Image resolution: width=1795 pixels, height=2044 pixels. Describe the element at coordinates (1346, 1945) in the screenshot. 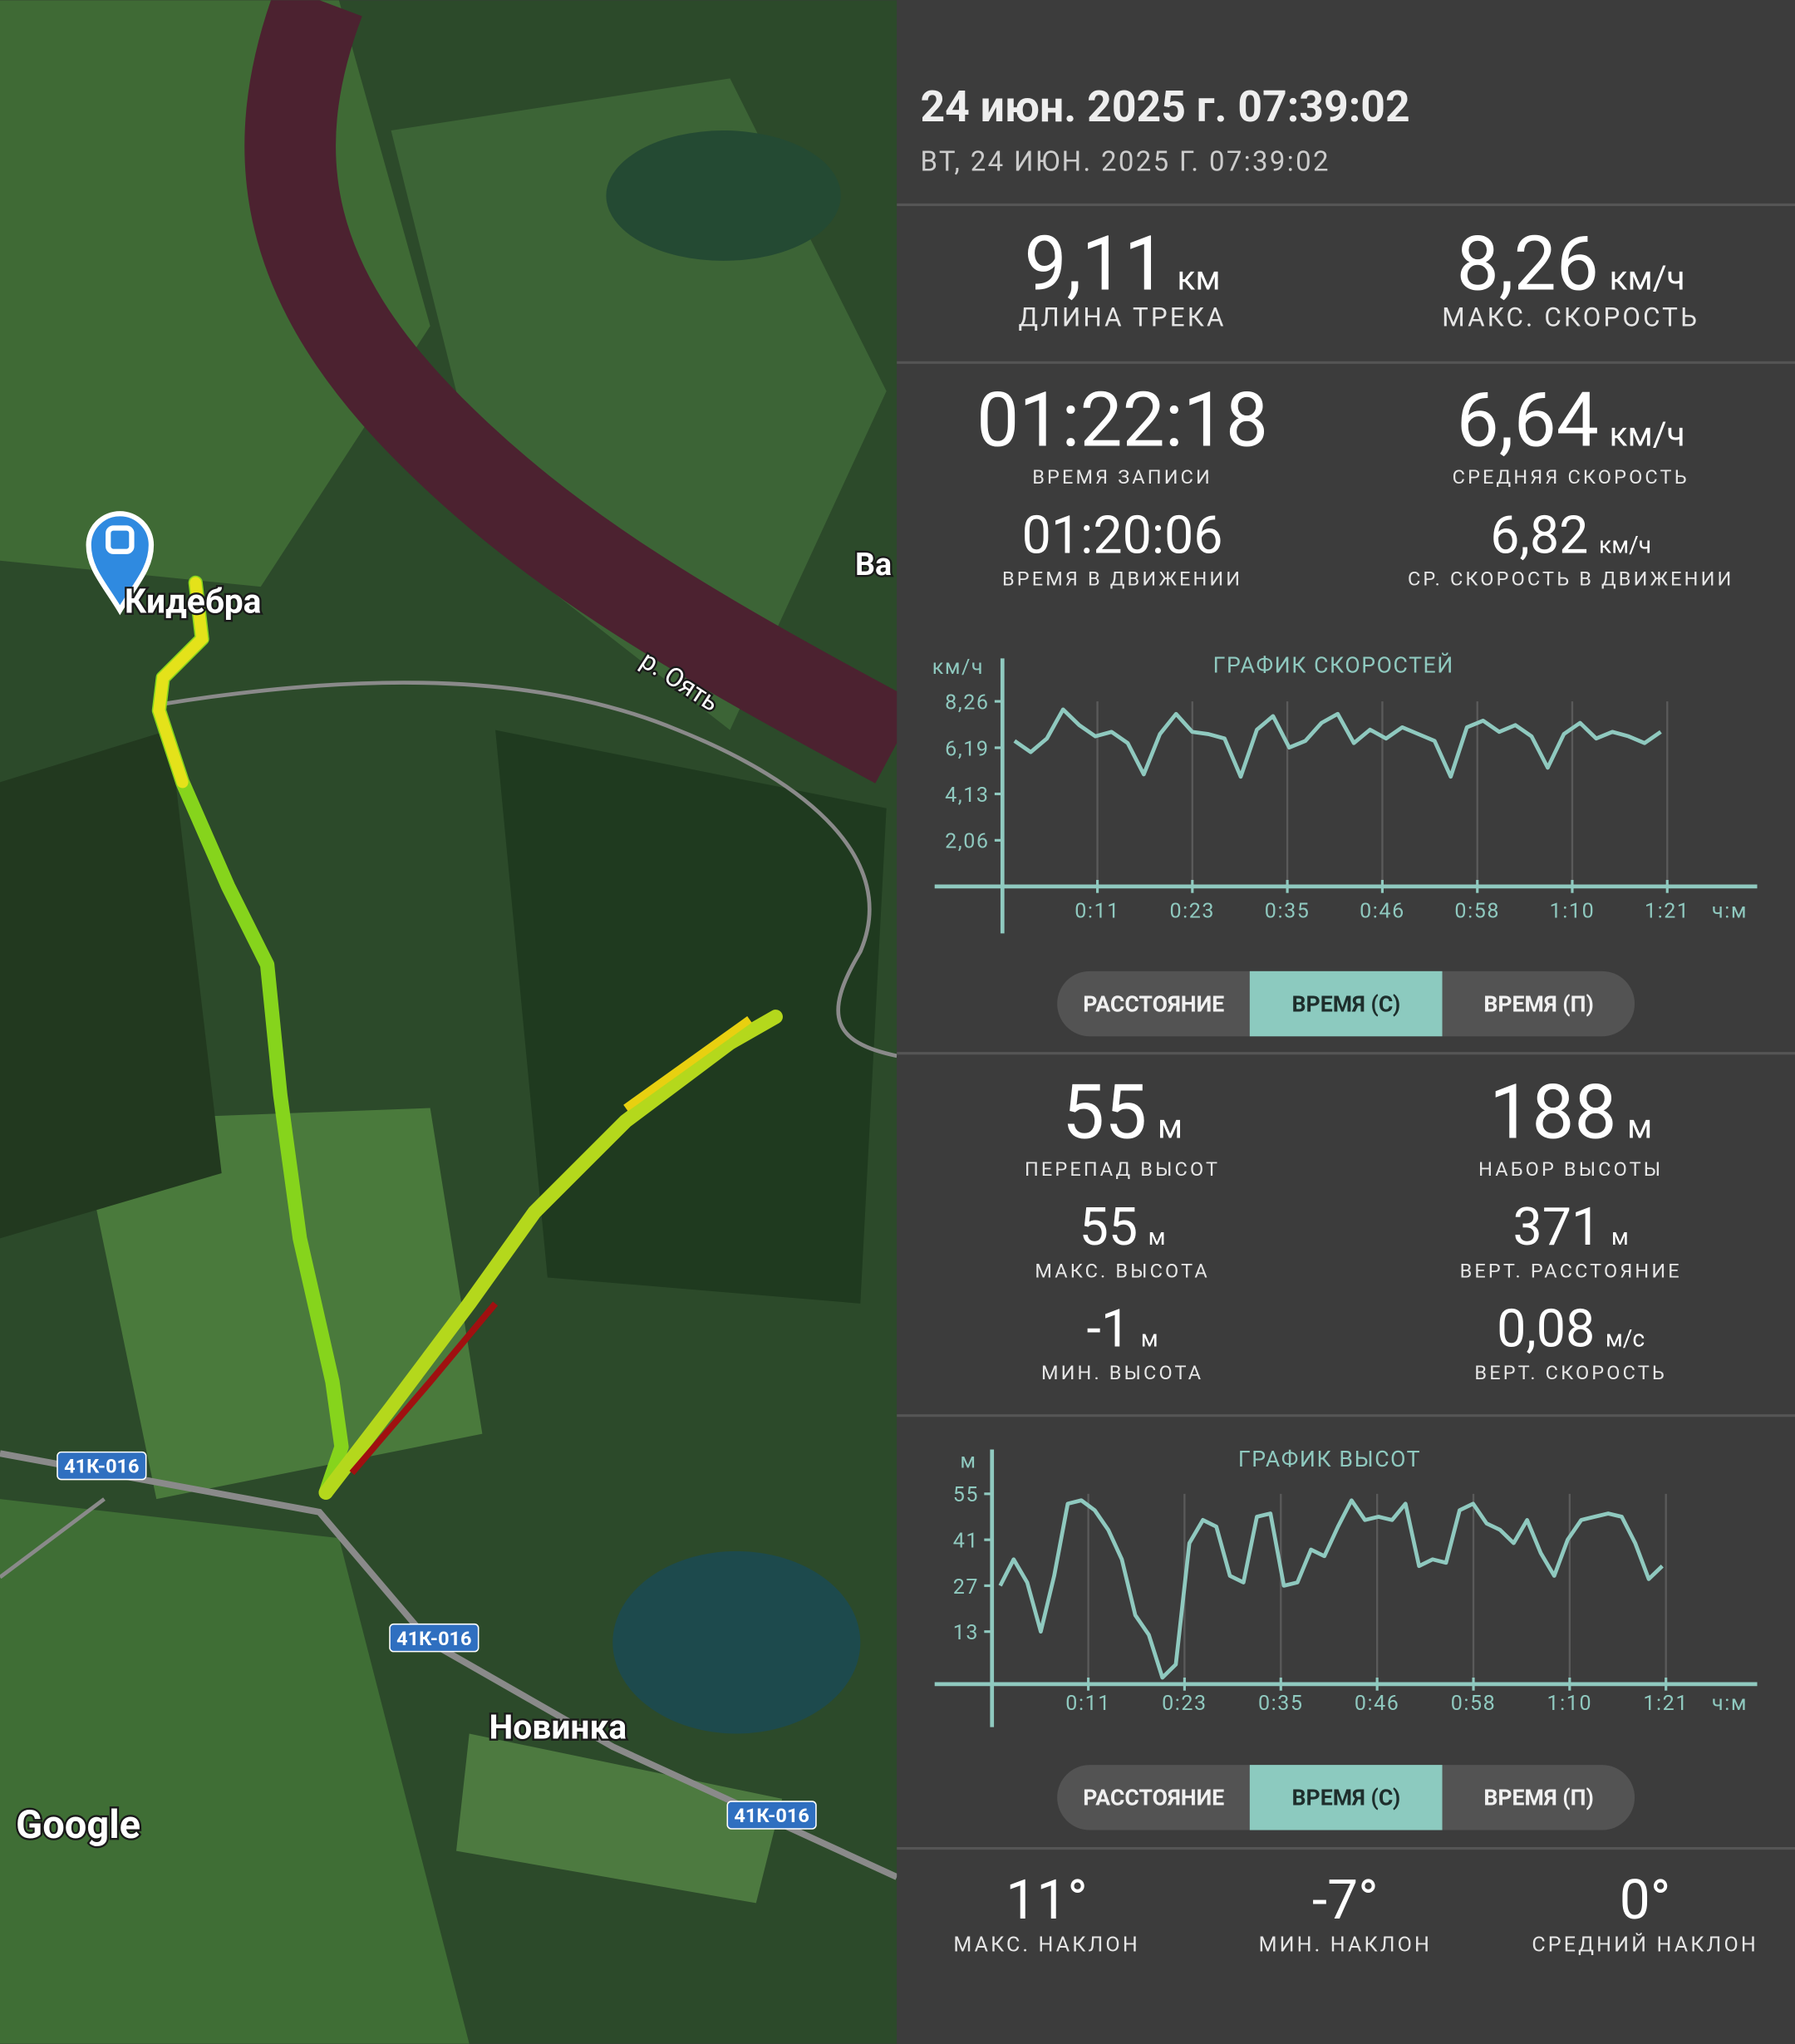

I see `stat-label: МИН. НАКЛОН` at that location.